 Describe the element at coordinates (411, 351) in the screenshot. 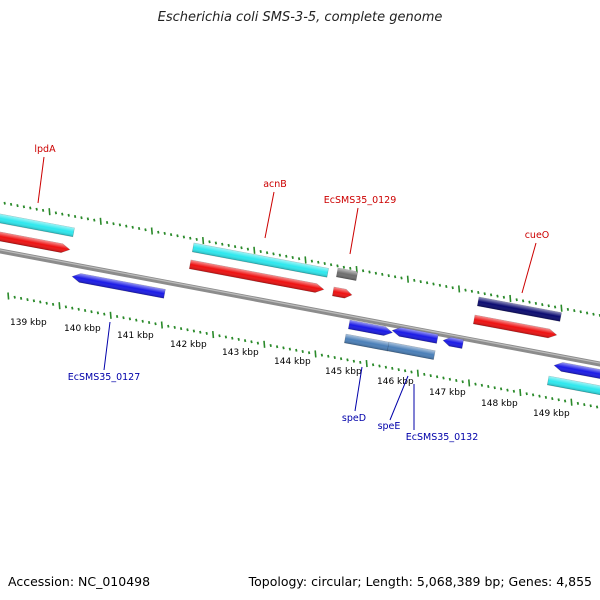

I see `feature-steel-spee-shading` at that location.